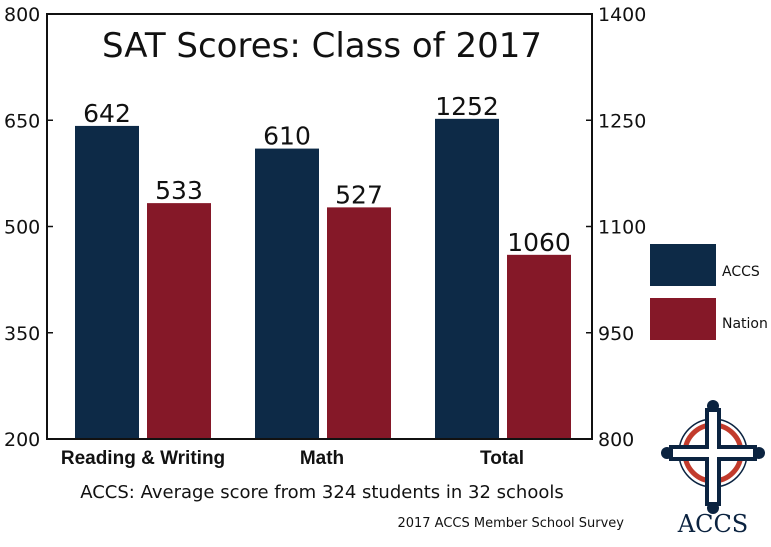  What do you see at coordinates (22, 121) in the screenshot?
I see `left-axis-tick-label: 650` at bounding box center [22, 121].